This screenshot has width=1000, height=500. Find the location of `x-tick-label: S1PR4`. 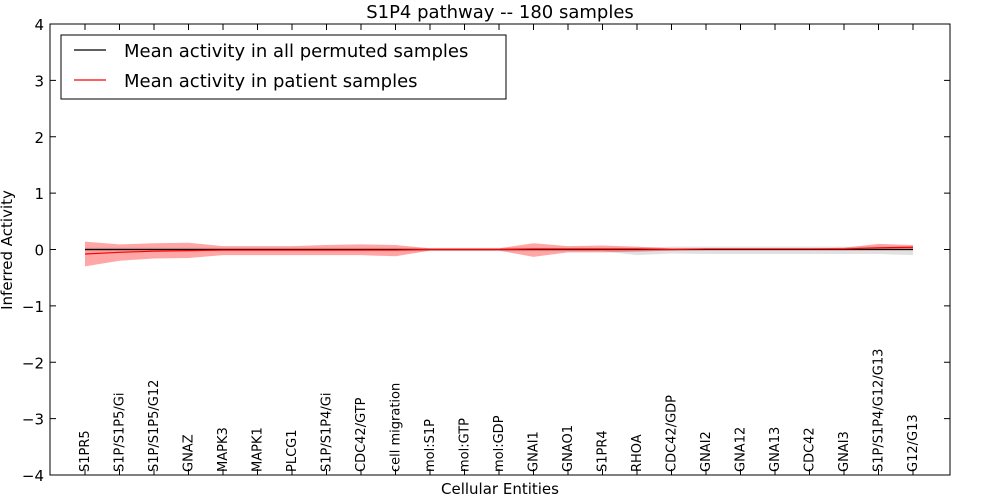

x-tick-label: S1PR4 is located at coordinates (603, 451).